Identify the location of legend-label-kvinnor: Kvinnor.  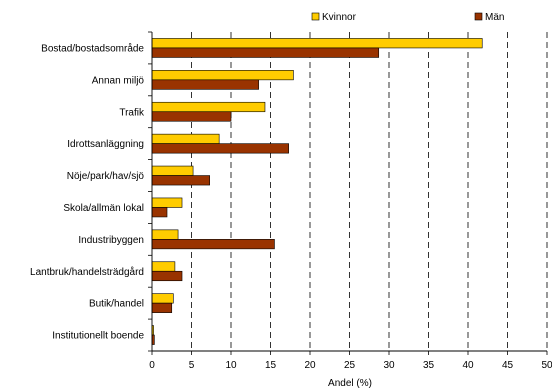
(339, 17).